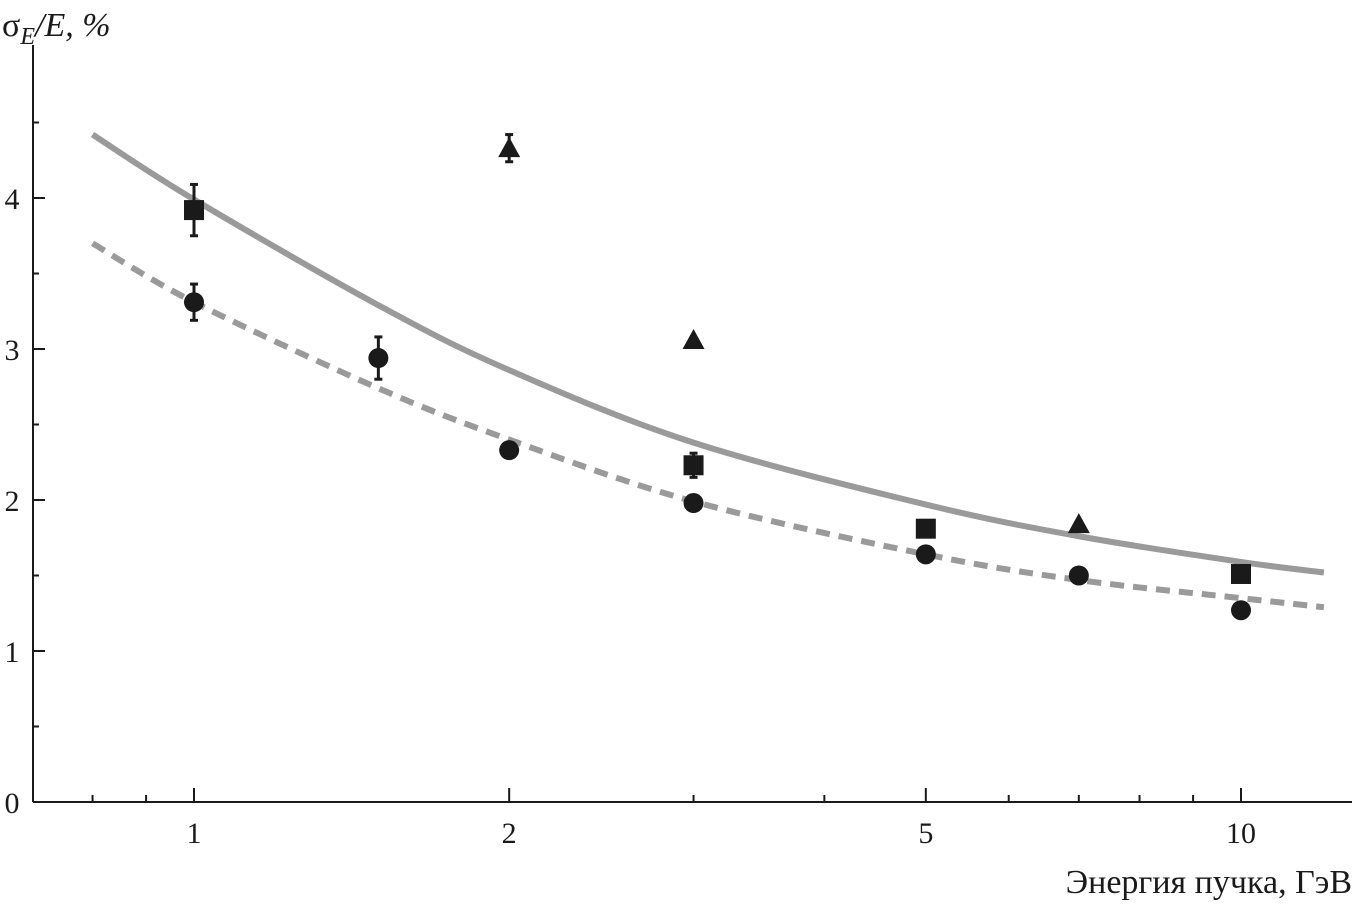  What do you see at coordinates (12, 652) in the screenshot?
I see `y-tick-label: 1` at bounding box center [12, 652].